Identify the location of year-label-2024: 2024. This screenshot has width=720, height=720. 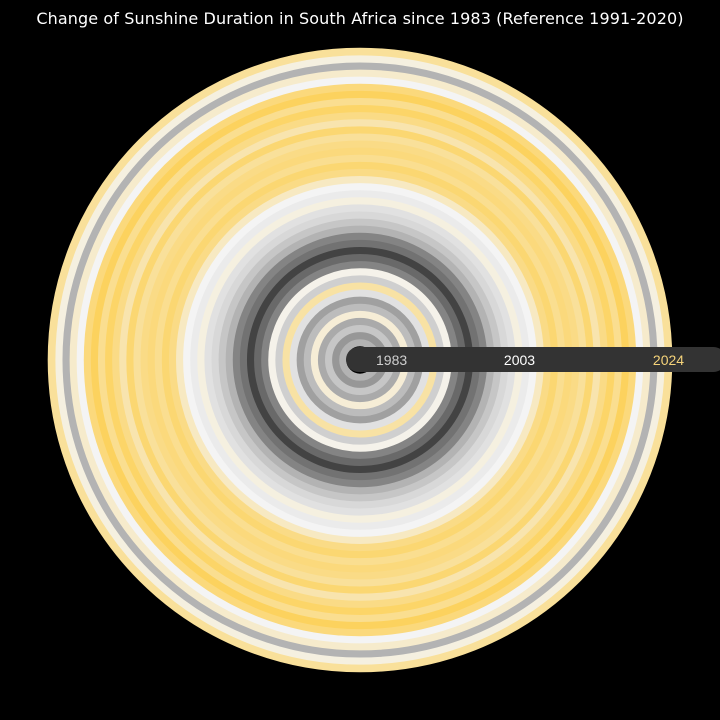
(668, 360).